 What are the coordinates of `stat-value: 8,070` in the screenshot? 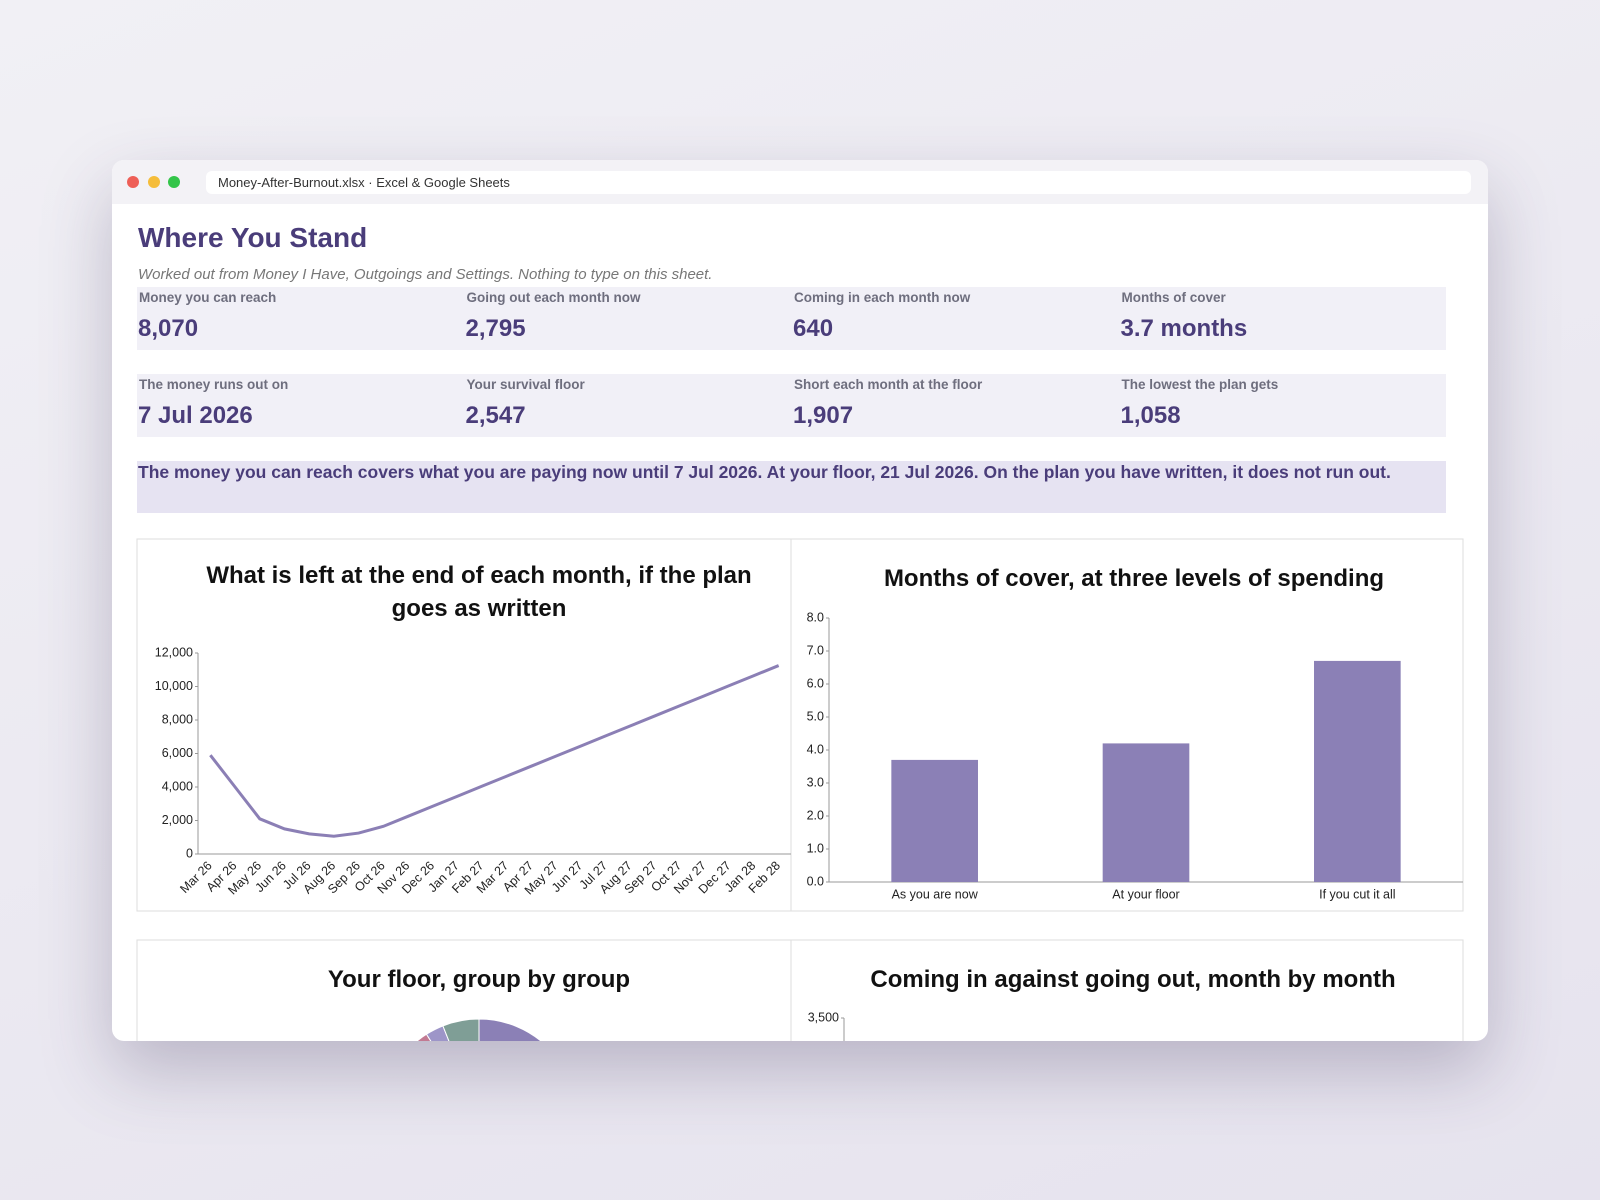 It's located at (168, 328).